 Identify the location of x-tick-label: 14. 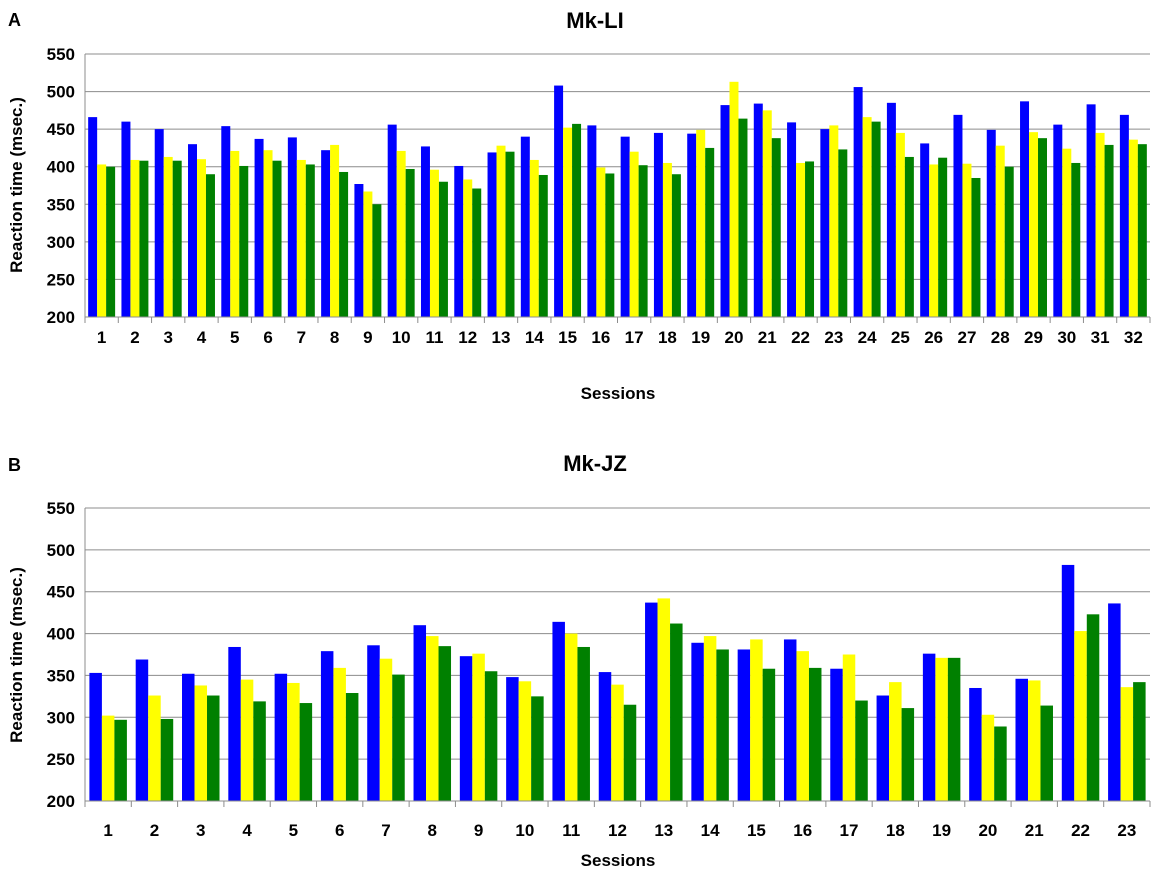
(534, 337).